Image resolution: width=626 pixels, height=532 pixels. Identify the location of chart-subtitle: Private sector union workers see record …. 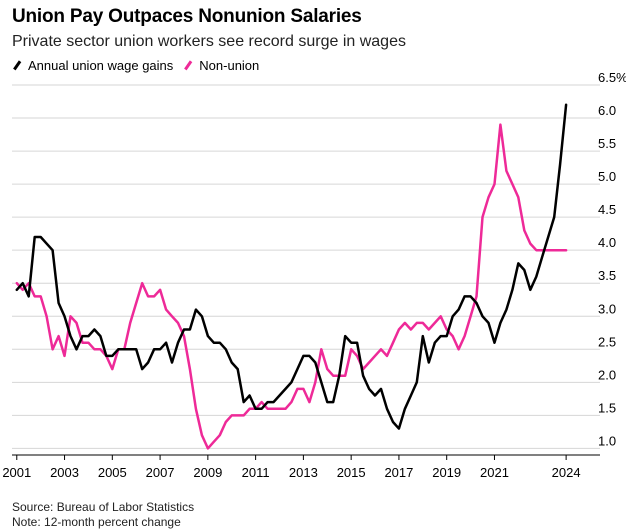
(209, 41).